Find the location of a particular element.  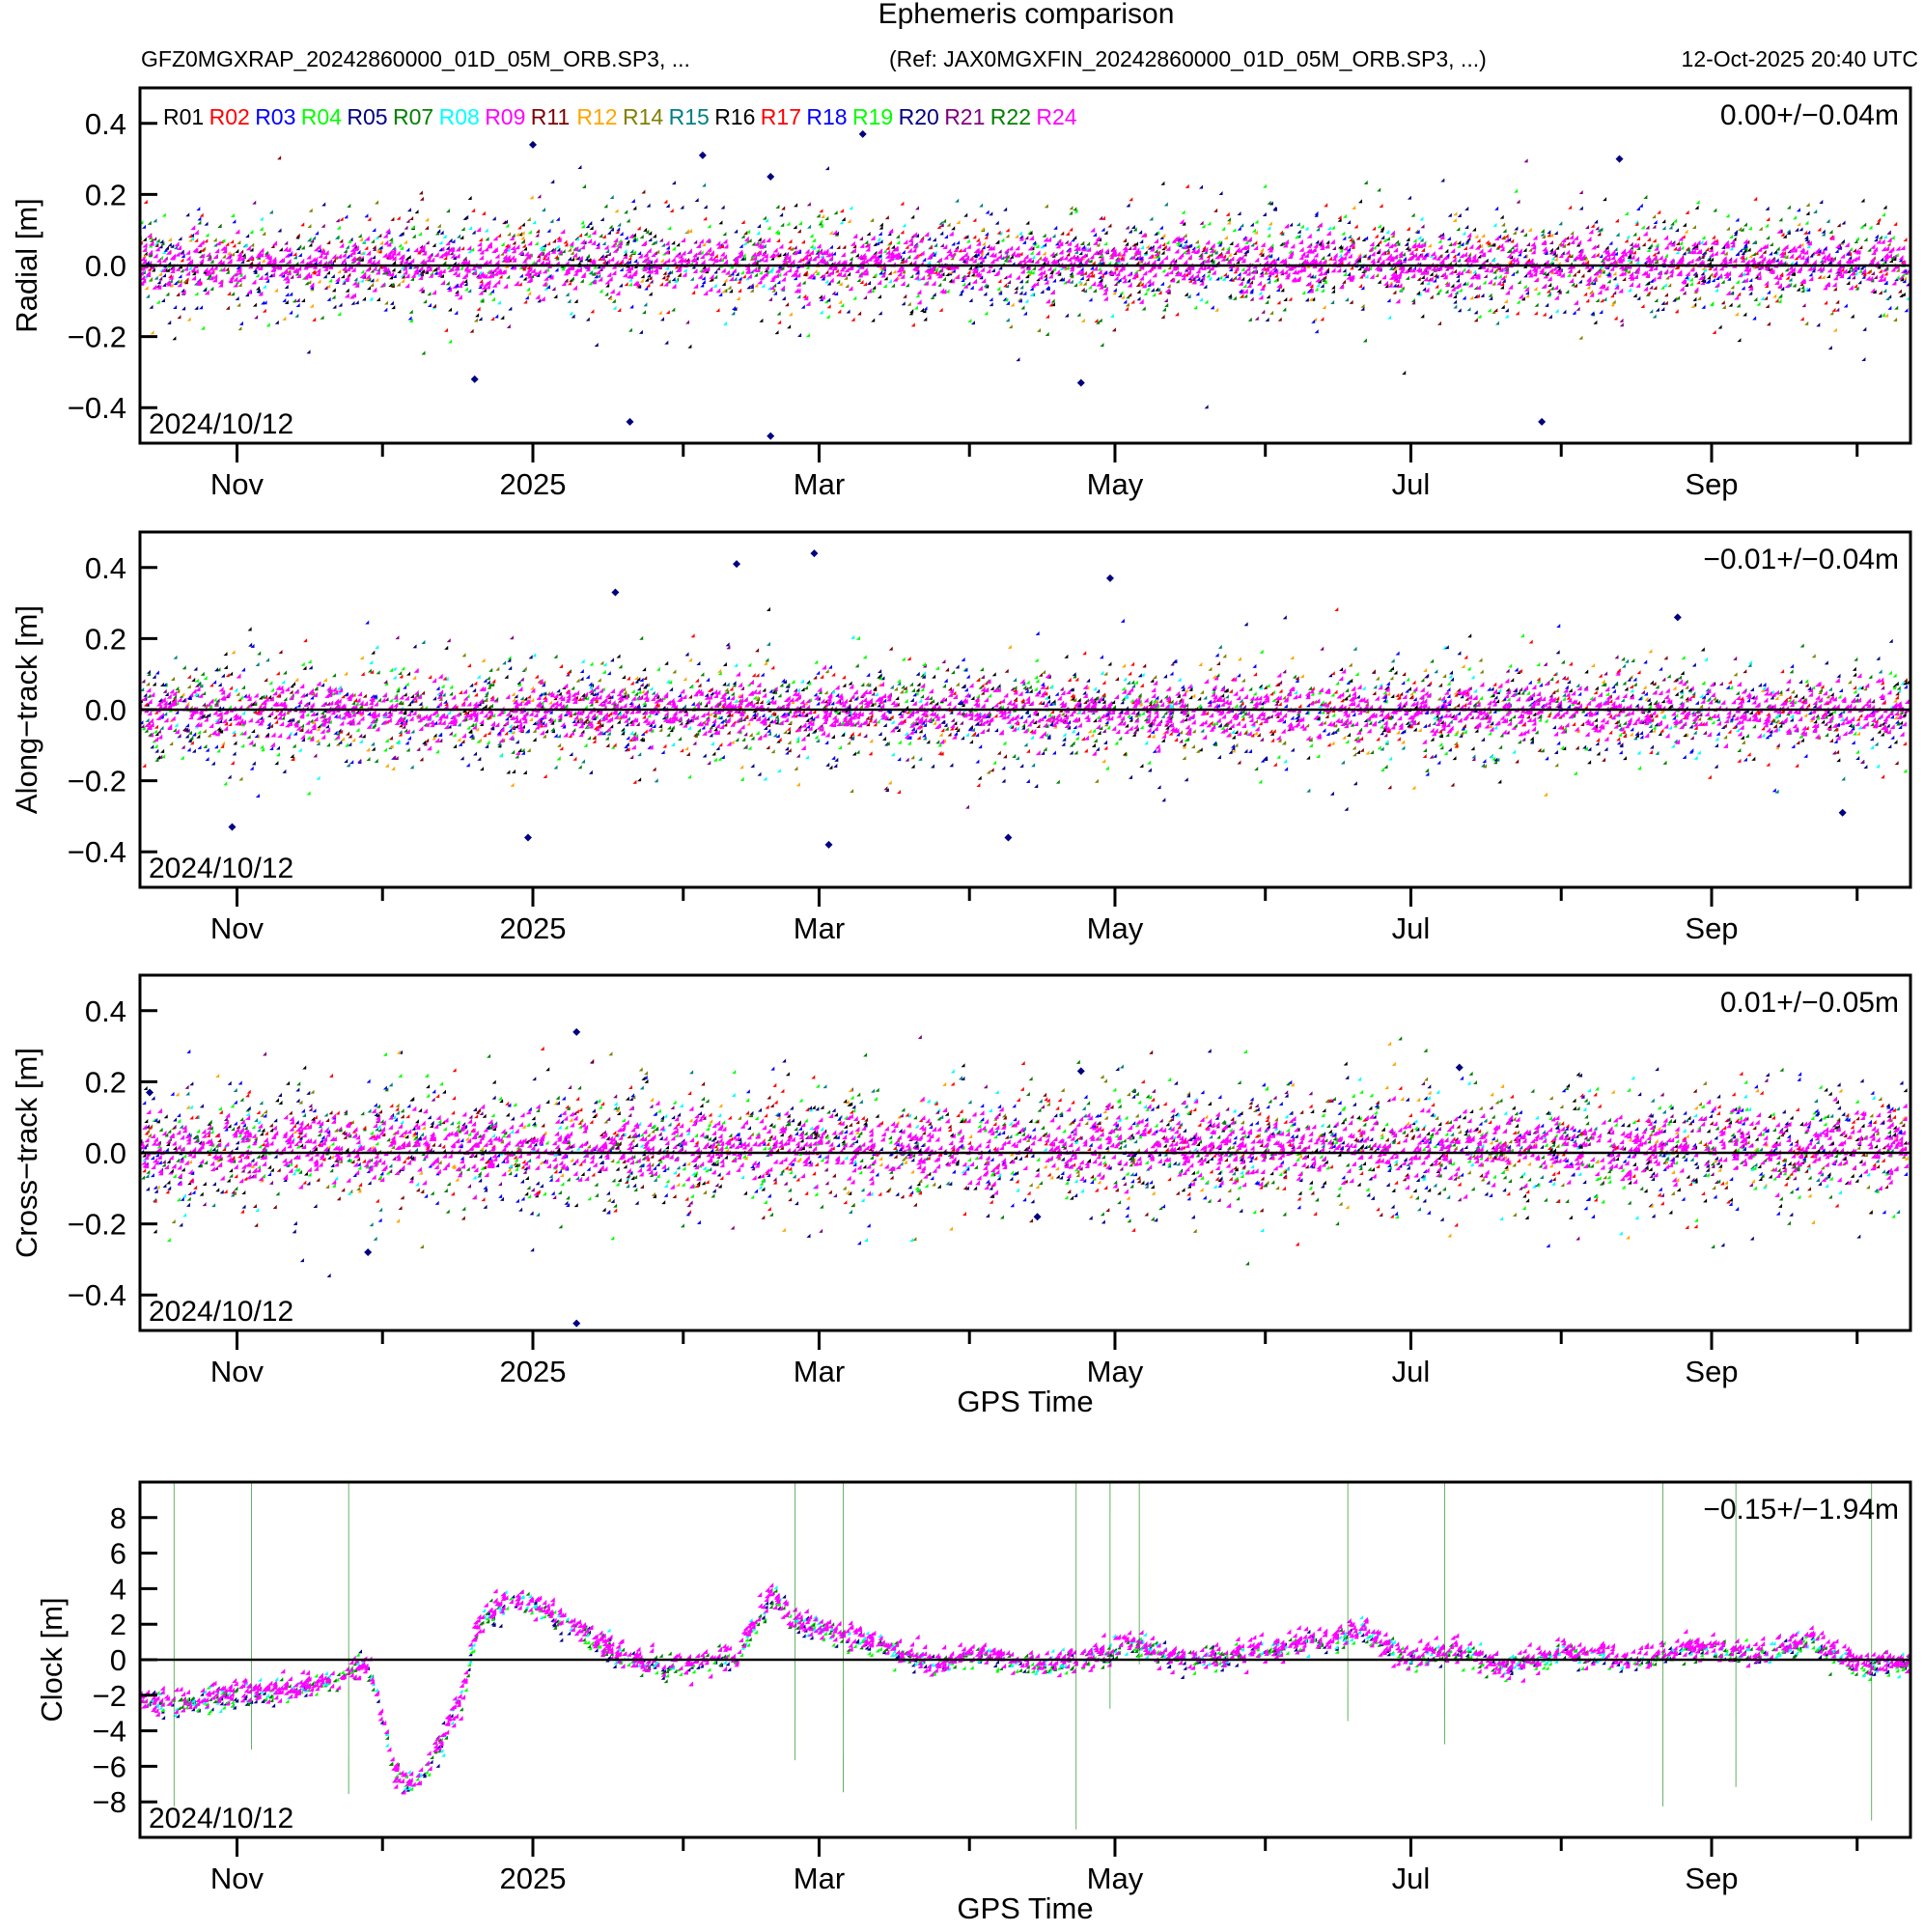

satellite-points-R15 is located at coordinates (1011, 717).